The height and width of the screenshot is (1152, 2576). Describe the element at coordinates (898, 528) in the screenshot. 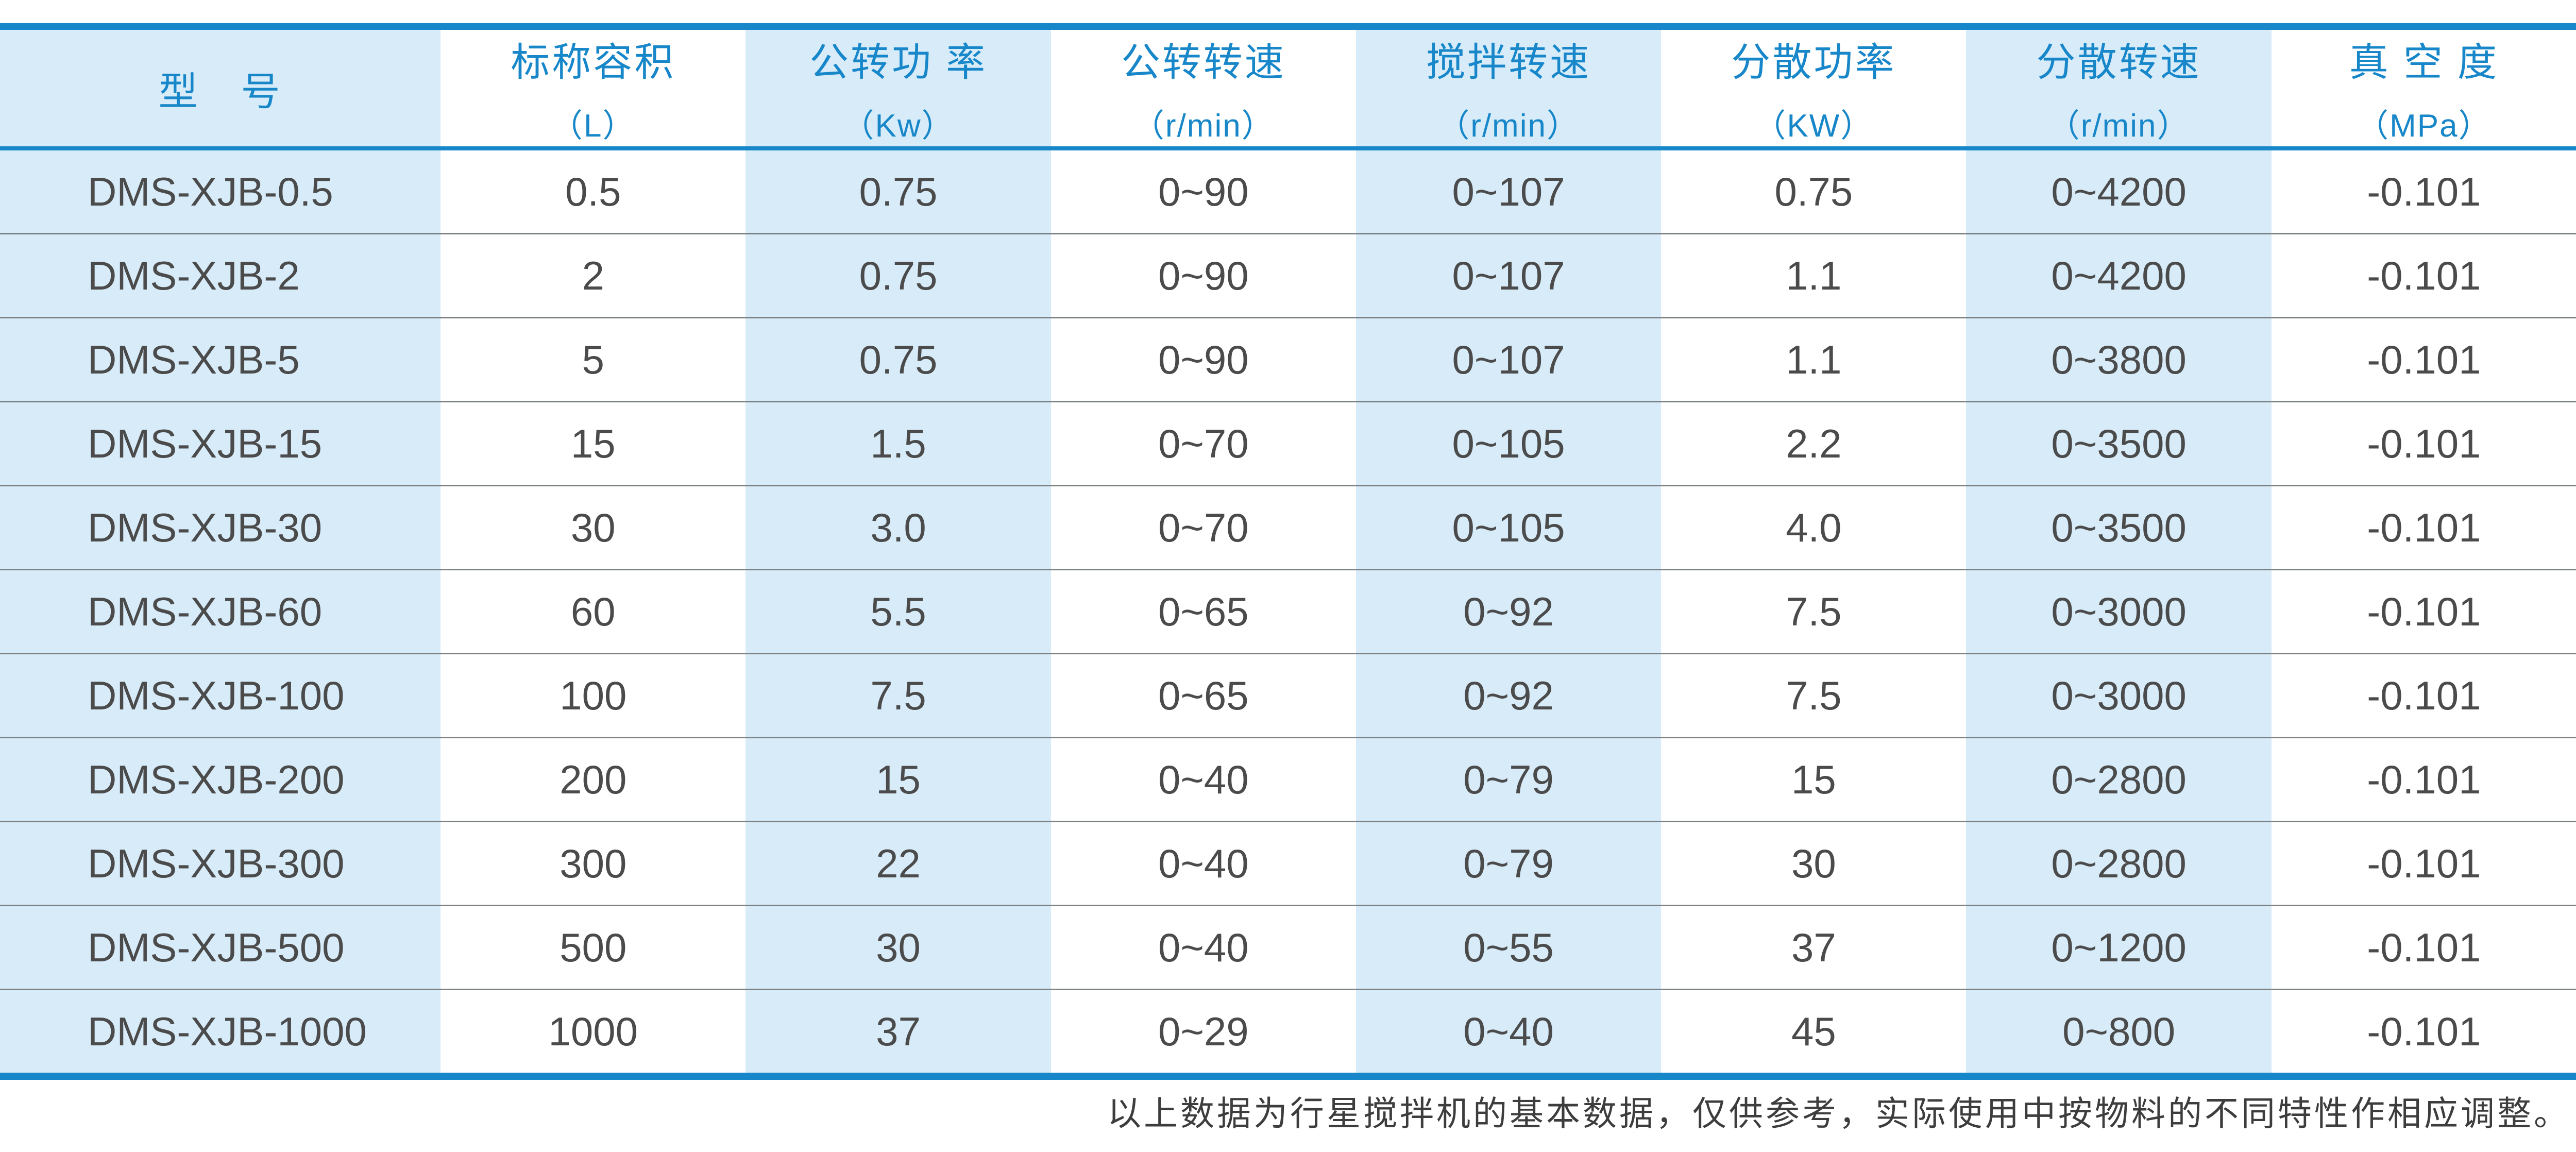

I see `value-cell: 3.0` at that location.